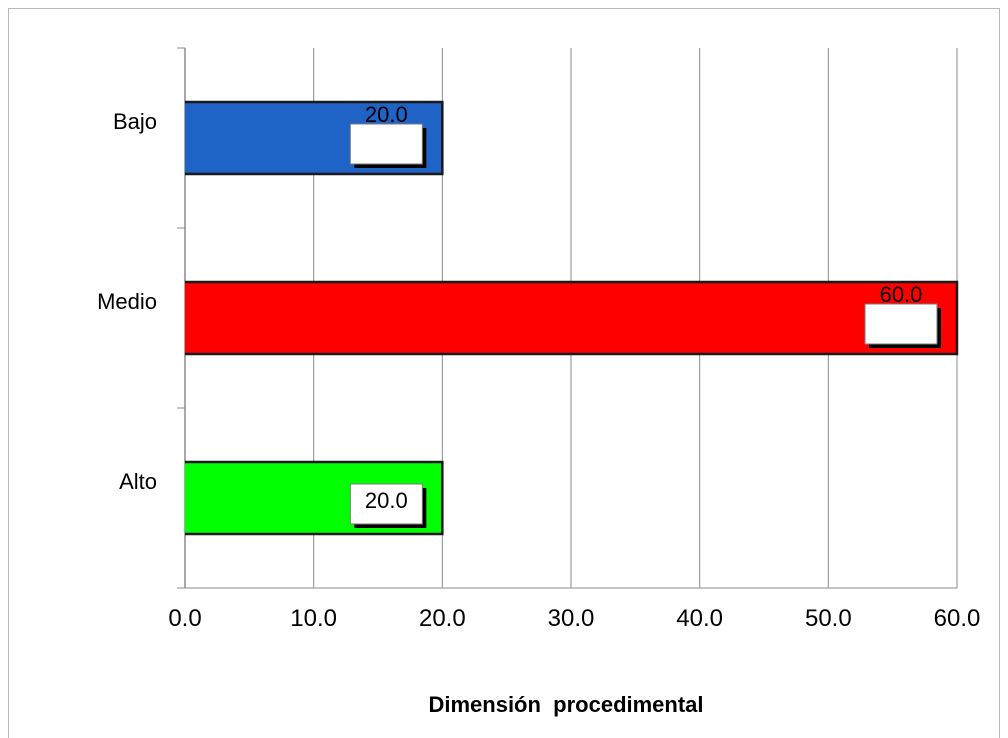 This screenshot has height=738, width=1008. Describe the element at coordinates (565, 704) in the screenshot. I see `x-axis-title: Dimensión procedimental` at that location.